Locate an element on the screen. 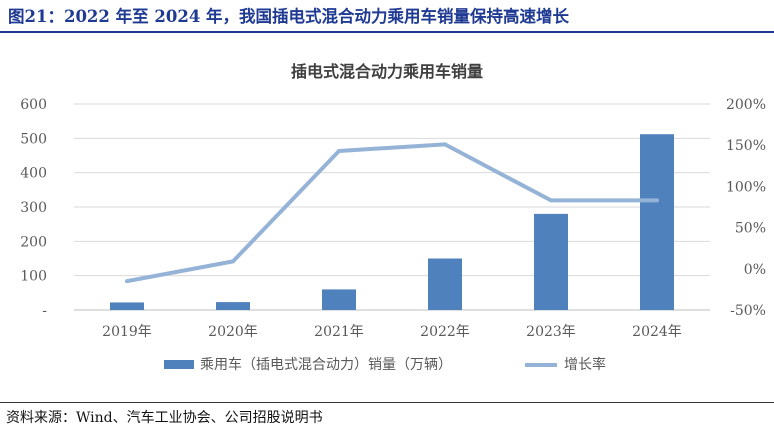 This screenshot has height=436, width=774. left-tick-label: 600 is located at coordinates (33, 105).